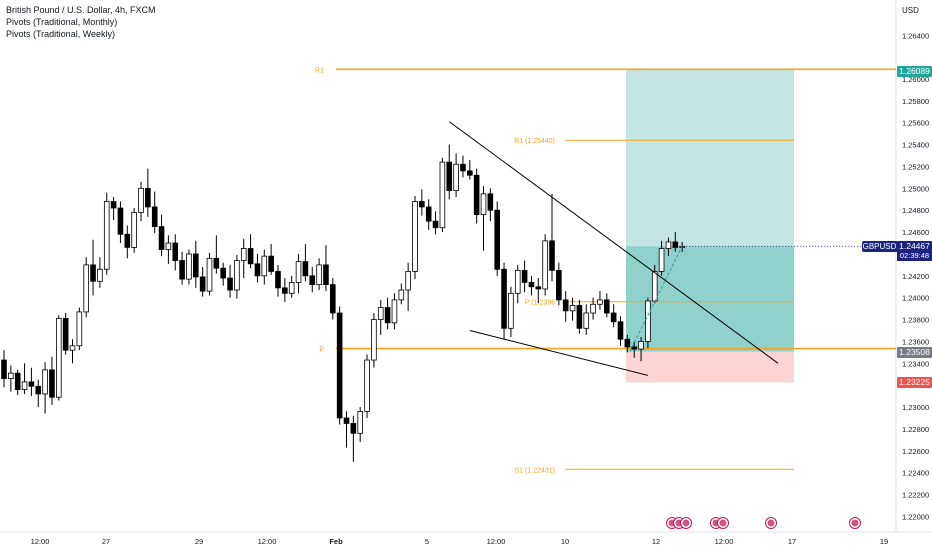 Image resolution: width=932 pixels, height=550 pixels. What do you see at coordinates (448, 541) in the screenshot?
I see `time-axis` at bounding box center [448, 541].